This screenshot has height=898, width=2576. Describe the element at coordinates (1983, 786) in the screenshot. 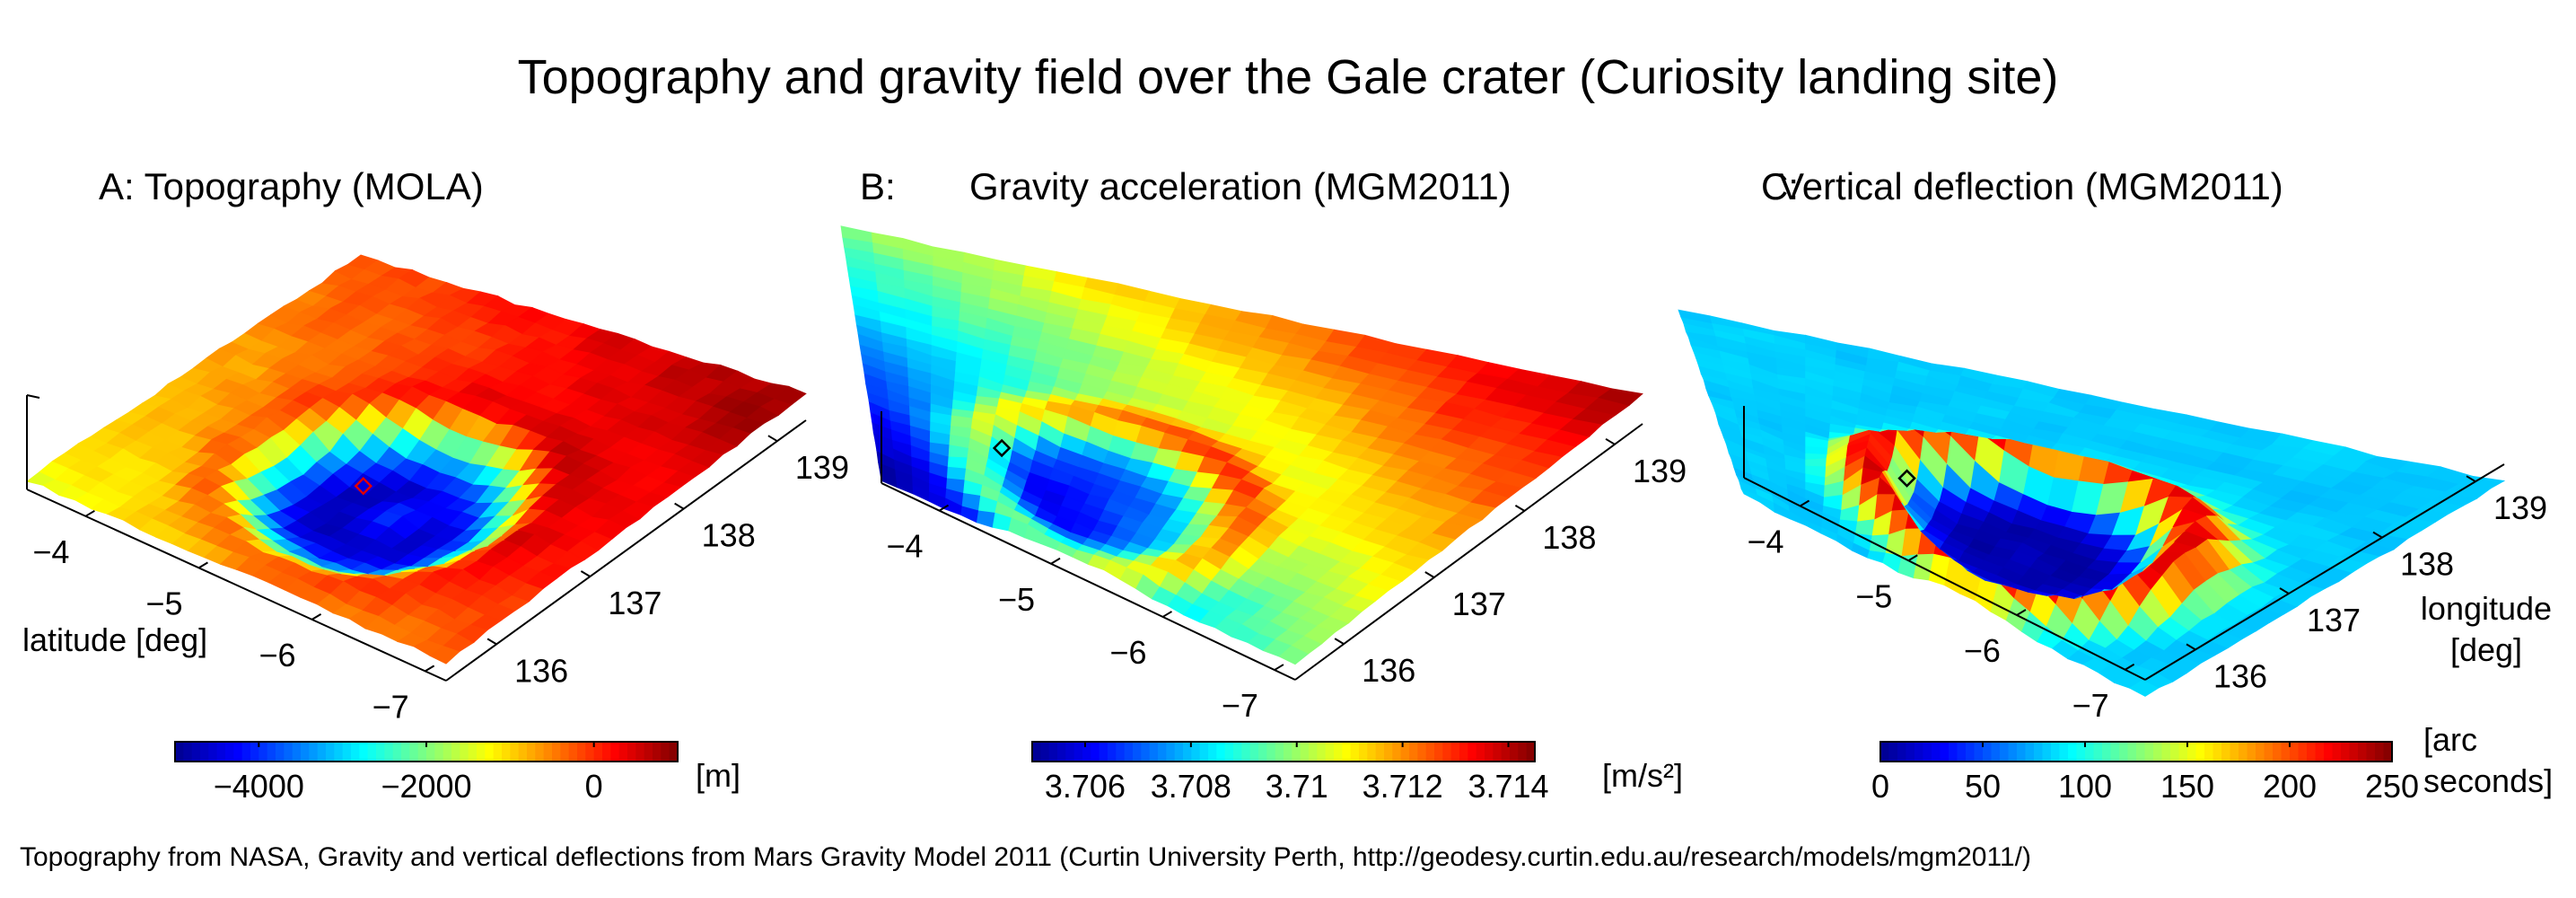

I see `colorbar-tick-label: 50` at that location.